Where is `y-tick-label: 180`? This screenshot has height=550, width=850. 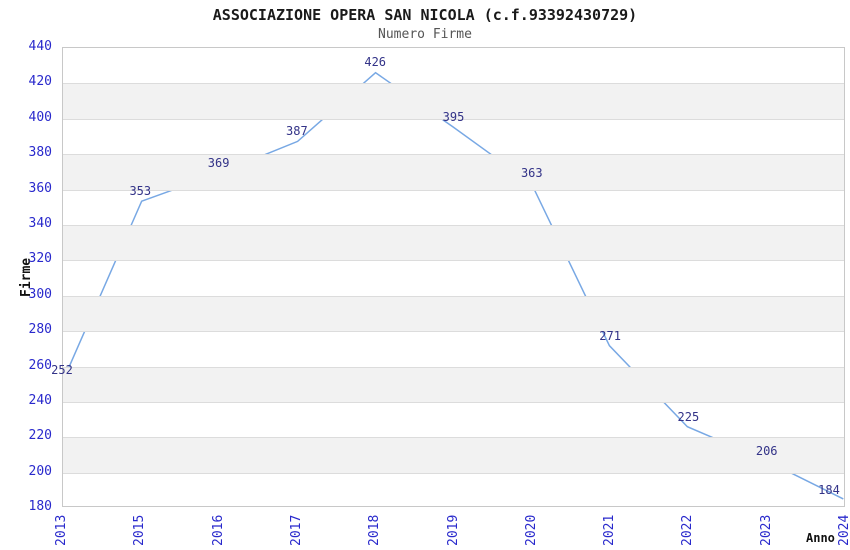
y-tick-label: 180 is located at coordinates (40, 506).